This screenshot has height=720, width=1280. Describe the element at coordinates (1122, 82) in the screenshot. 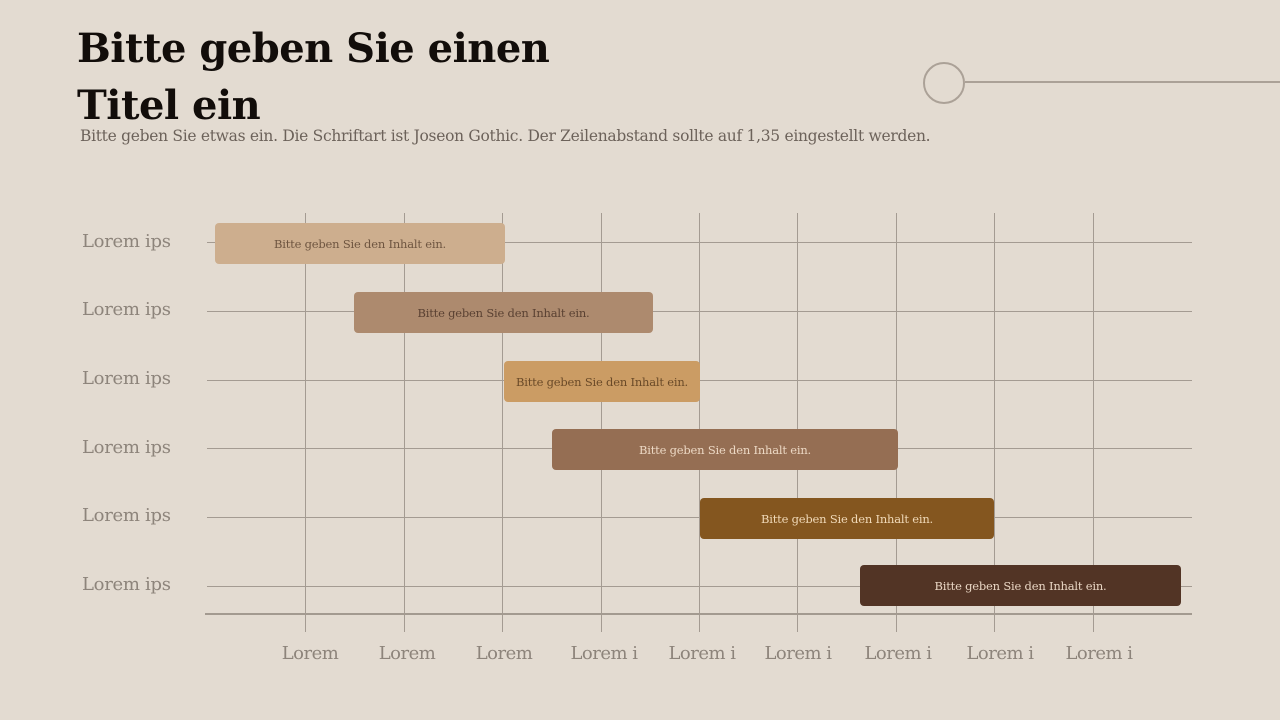

I see `decorative-line` at that location.